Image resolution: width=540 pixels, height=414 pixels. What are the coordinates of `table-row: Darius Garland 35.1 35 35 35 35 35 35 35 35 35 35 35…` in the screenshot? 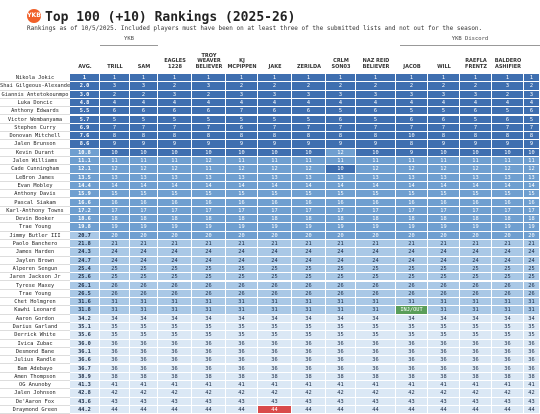 It's located at (270, 327).